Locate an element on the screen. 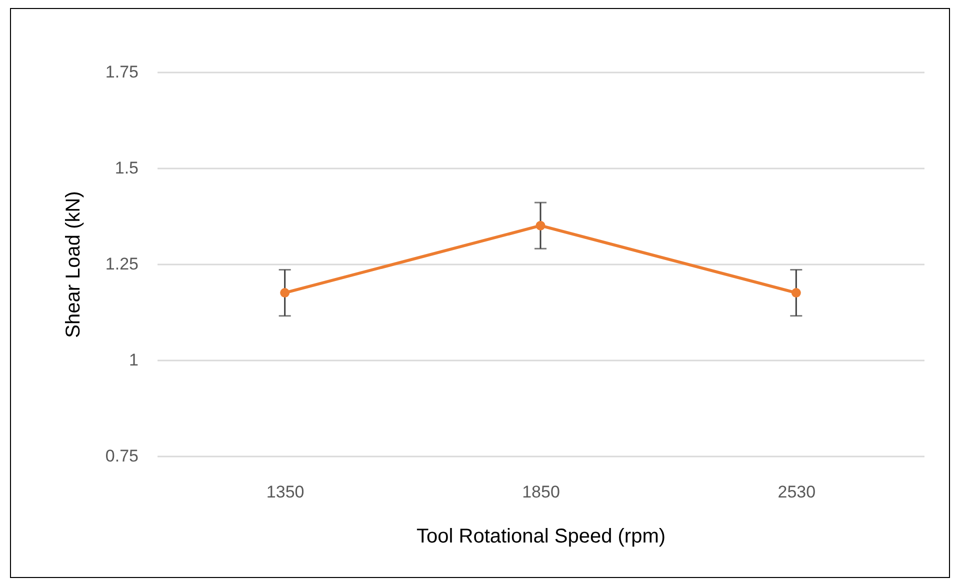 This screenshot has width=962, height=581. x-tick-label: 2530 is located at coordinates (797, 492).